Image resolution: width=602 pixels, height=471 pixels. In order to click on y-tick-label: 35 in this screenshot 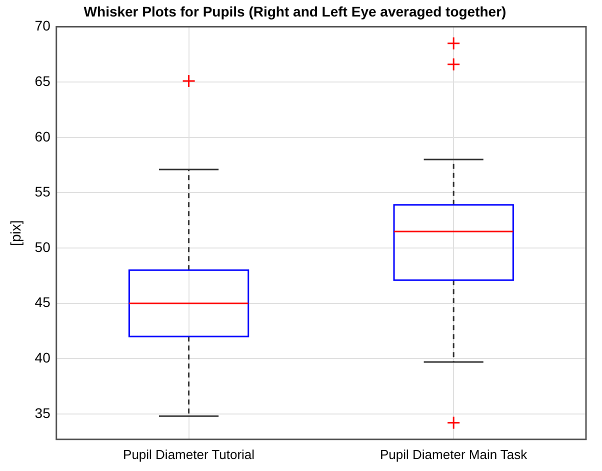, I will do `click(42, 412)`.